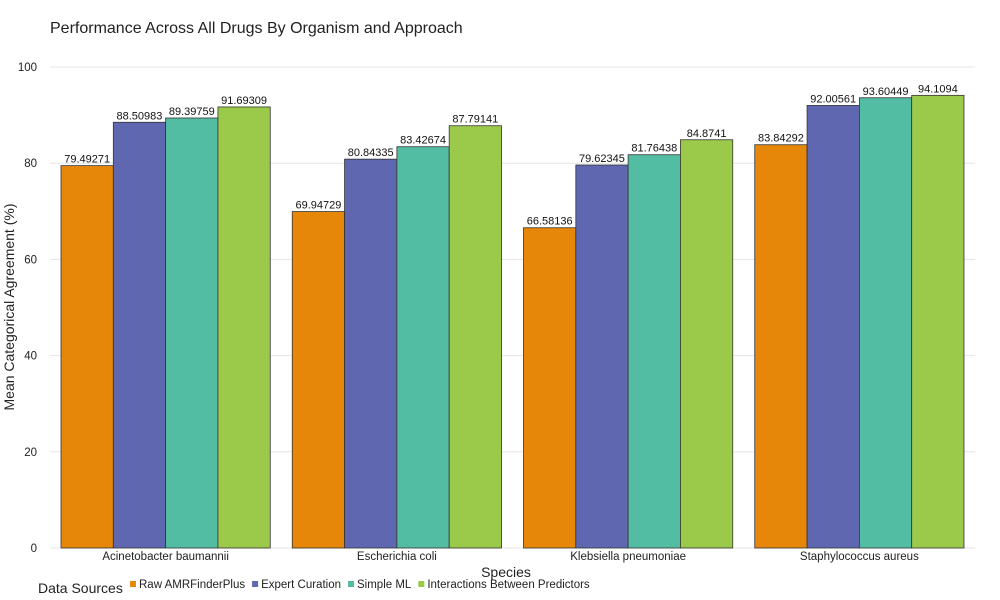 This screenshot has height=600, width=1000. I want to click on bar-value-label: 94.1094, so click(938, 89).